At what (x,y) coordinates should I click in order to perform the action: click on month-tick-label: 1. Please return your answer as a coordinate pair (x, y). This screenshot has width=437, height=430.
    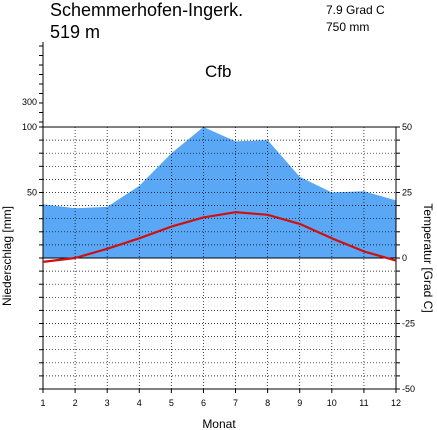
    Looking at the image, I should click on (42, 403).